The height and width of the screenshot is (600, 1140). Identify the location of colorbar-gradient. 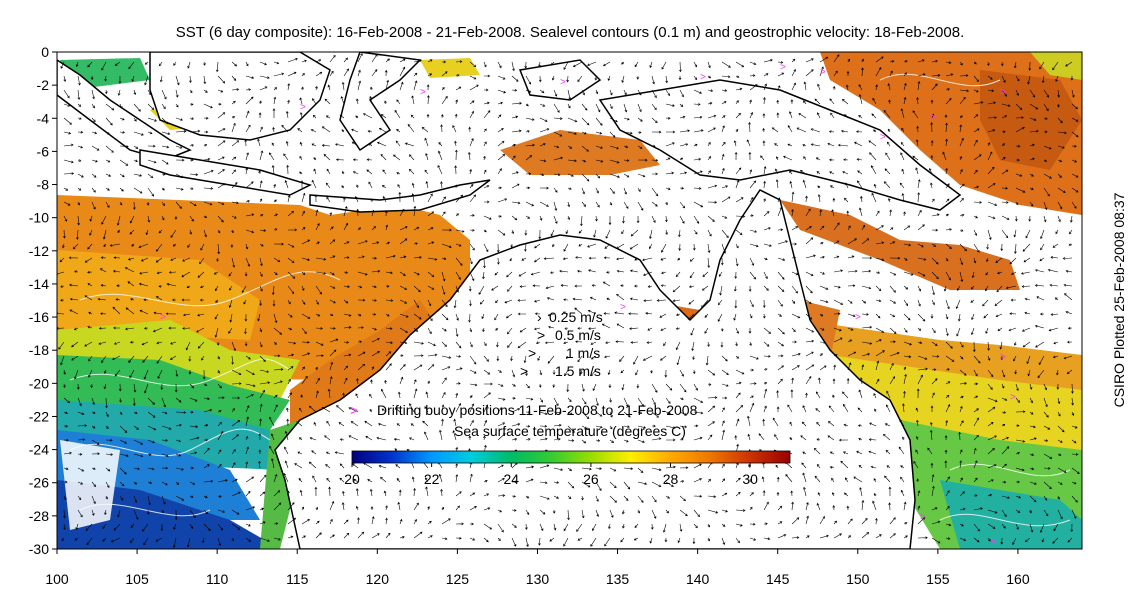
(571, 457).